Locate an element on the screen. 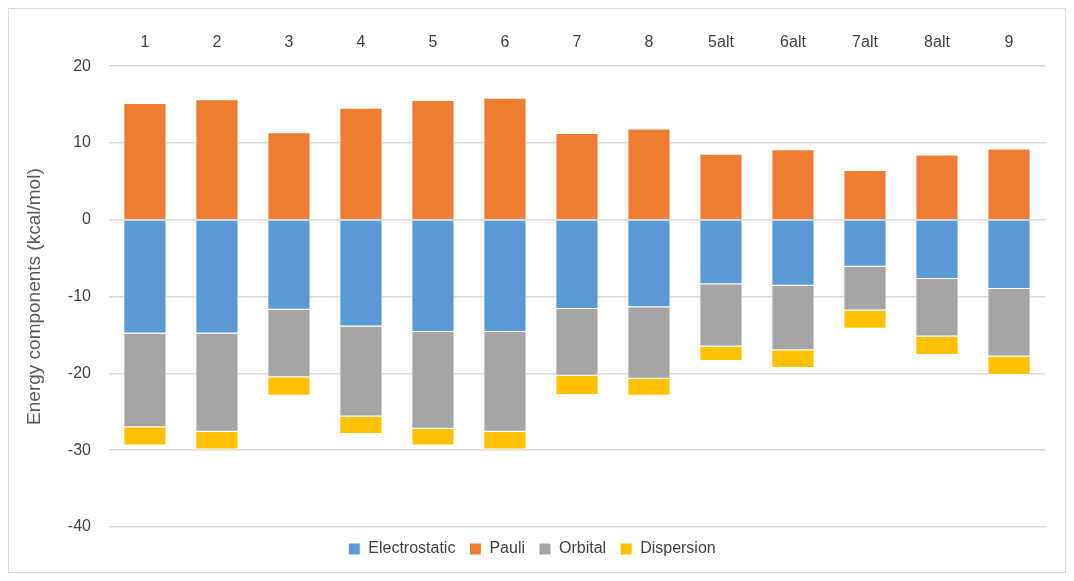 This screenshot has height=581, width=1074. y-axis-title: Energy components (kcal/mol) is located at coordinates (33, 296).